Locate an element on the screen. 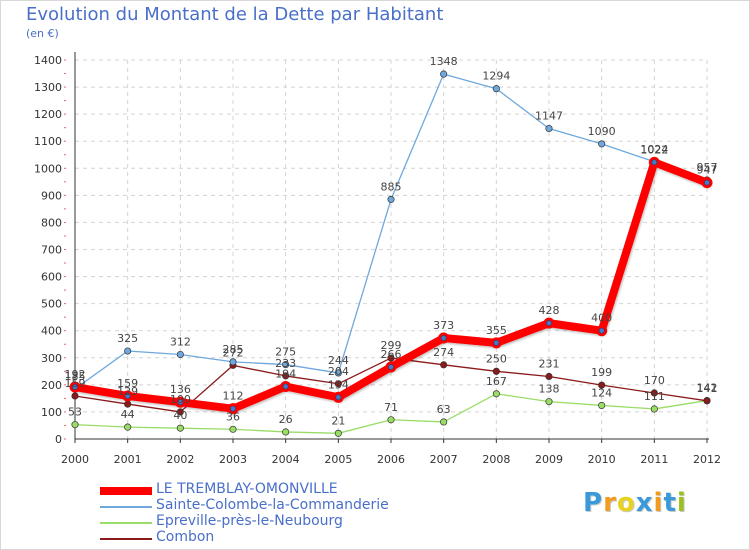  x-tick-label: 2011 is located at coordinates (654, 459).